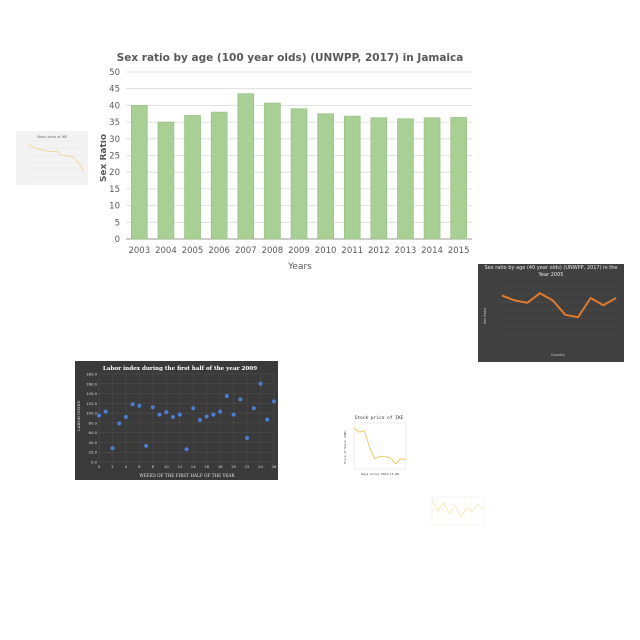  Describe the element at coordinates (379, 418) in the screenshot. I see `stock-ike-title: Stock price of IKE` at that location.